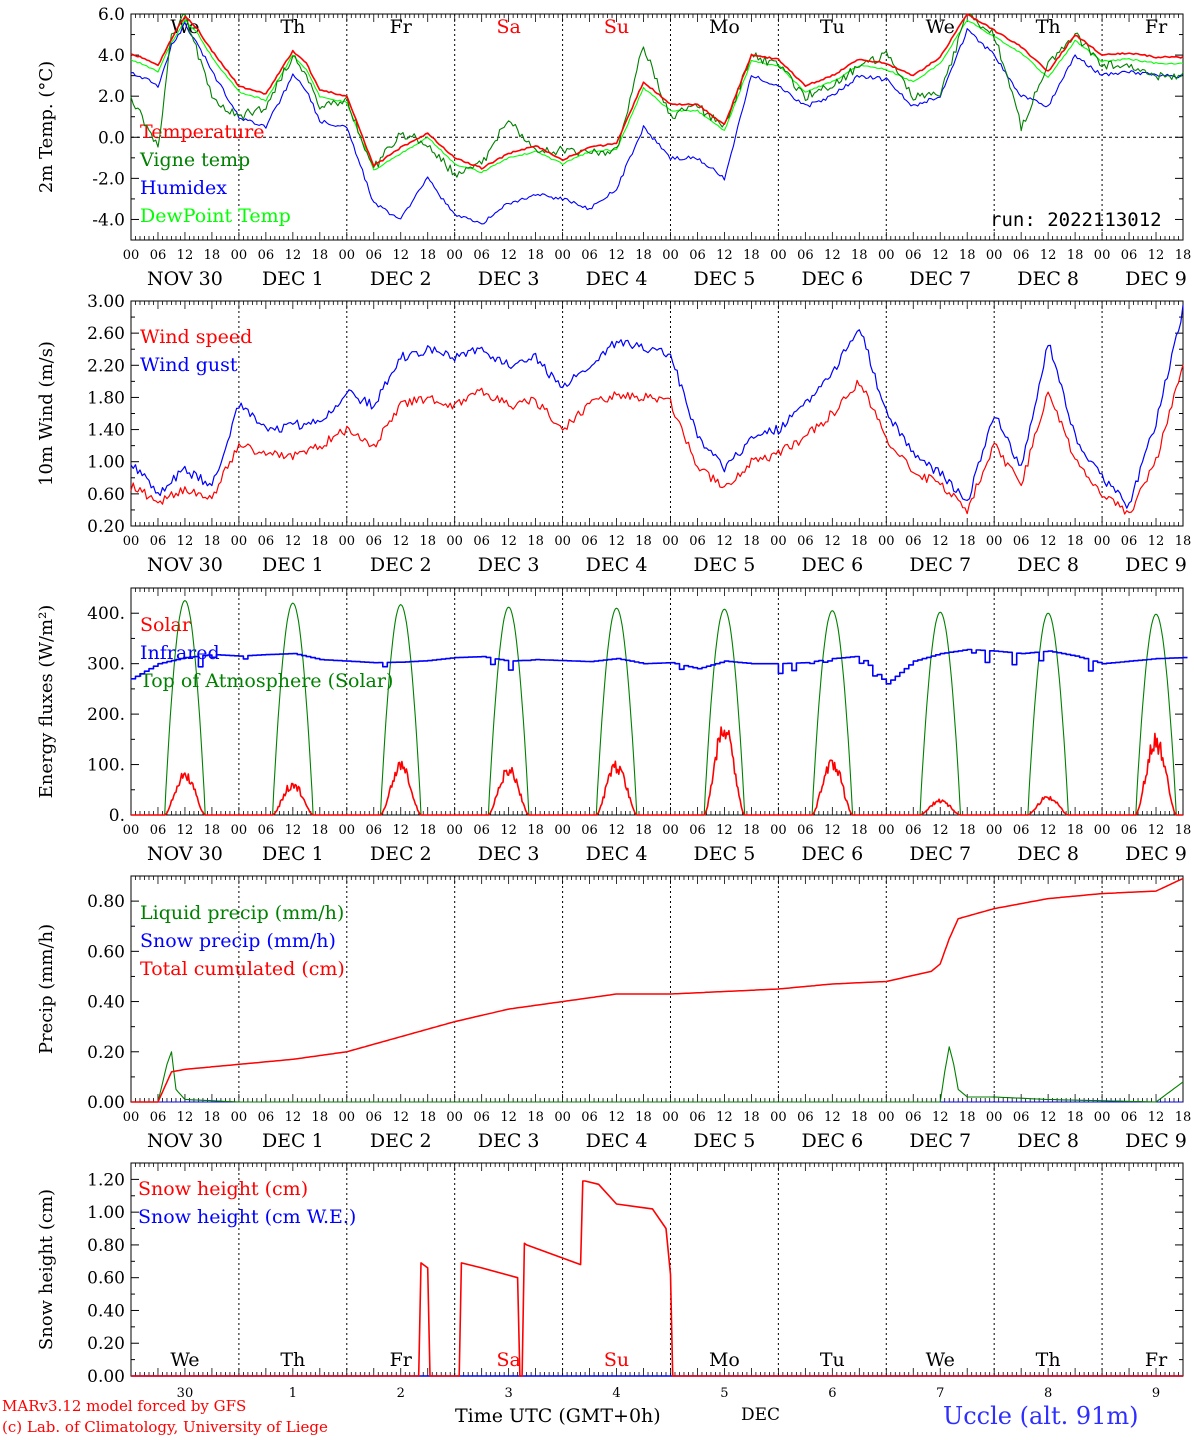  Describe the element at coordinates (657, 439) in the screenshot. I see `series-line-wind-speed` at that location.